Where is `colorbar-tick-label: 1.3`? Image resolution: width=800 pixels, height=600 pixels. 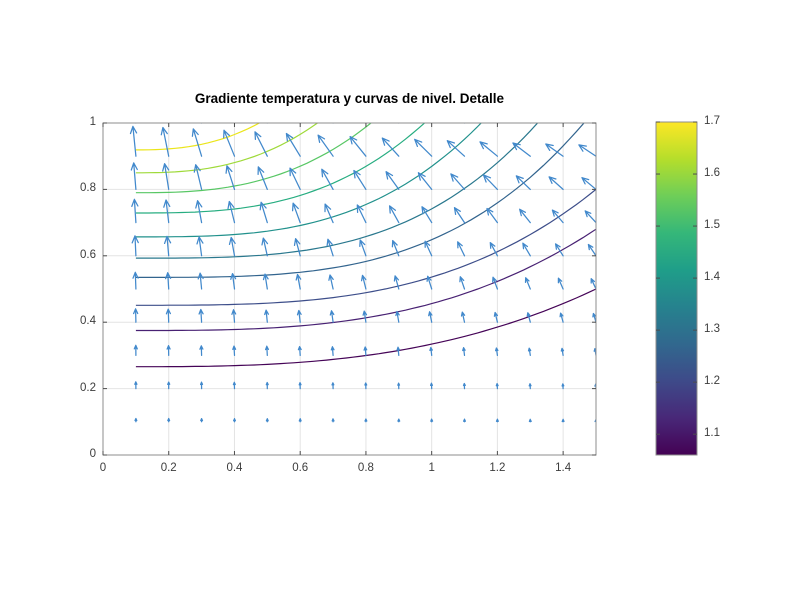
colorbar-tick-label: 1.3 is located at coordinates (712, 329).